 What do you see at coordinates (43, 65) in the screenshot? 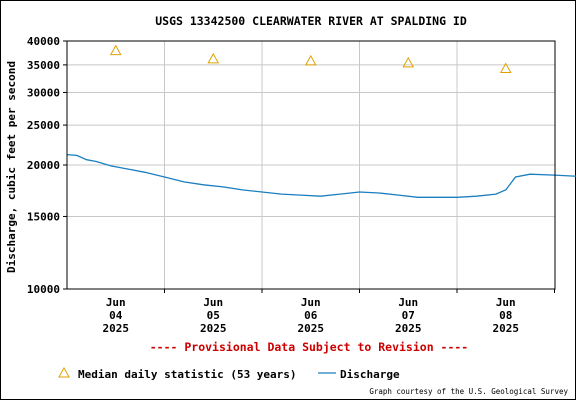
I see `y-tick-label: 35000` at bounding box center [43, 65].